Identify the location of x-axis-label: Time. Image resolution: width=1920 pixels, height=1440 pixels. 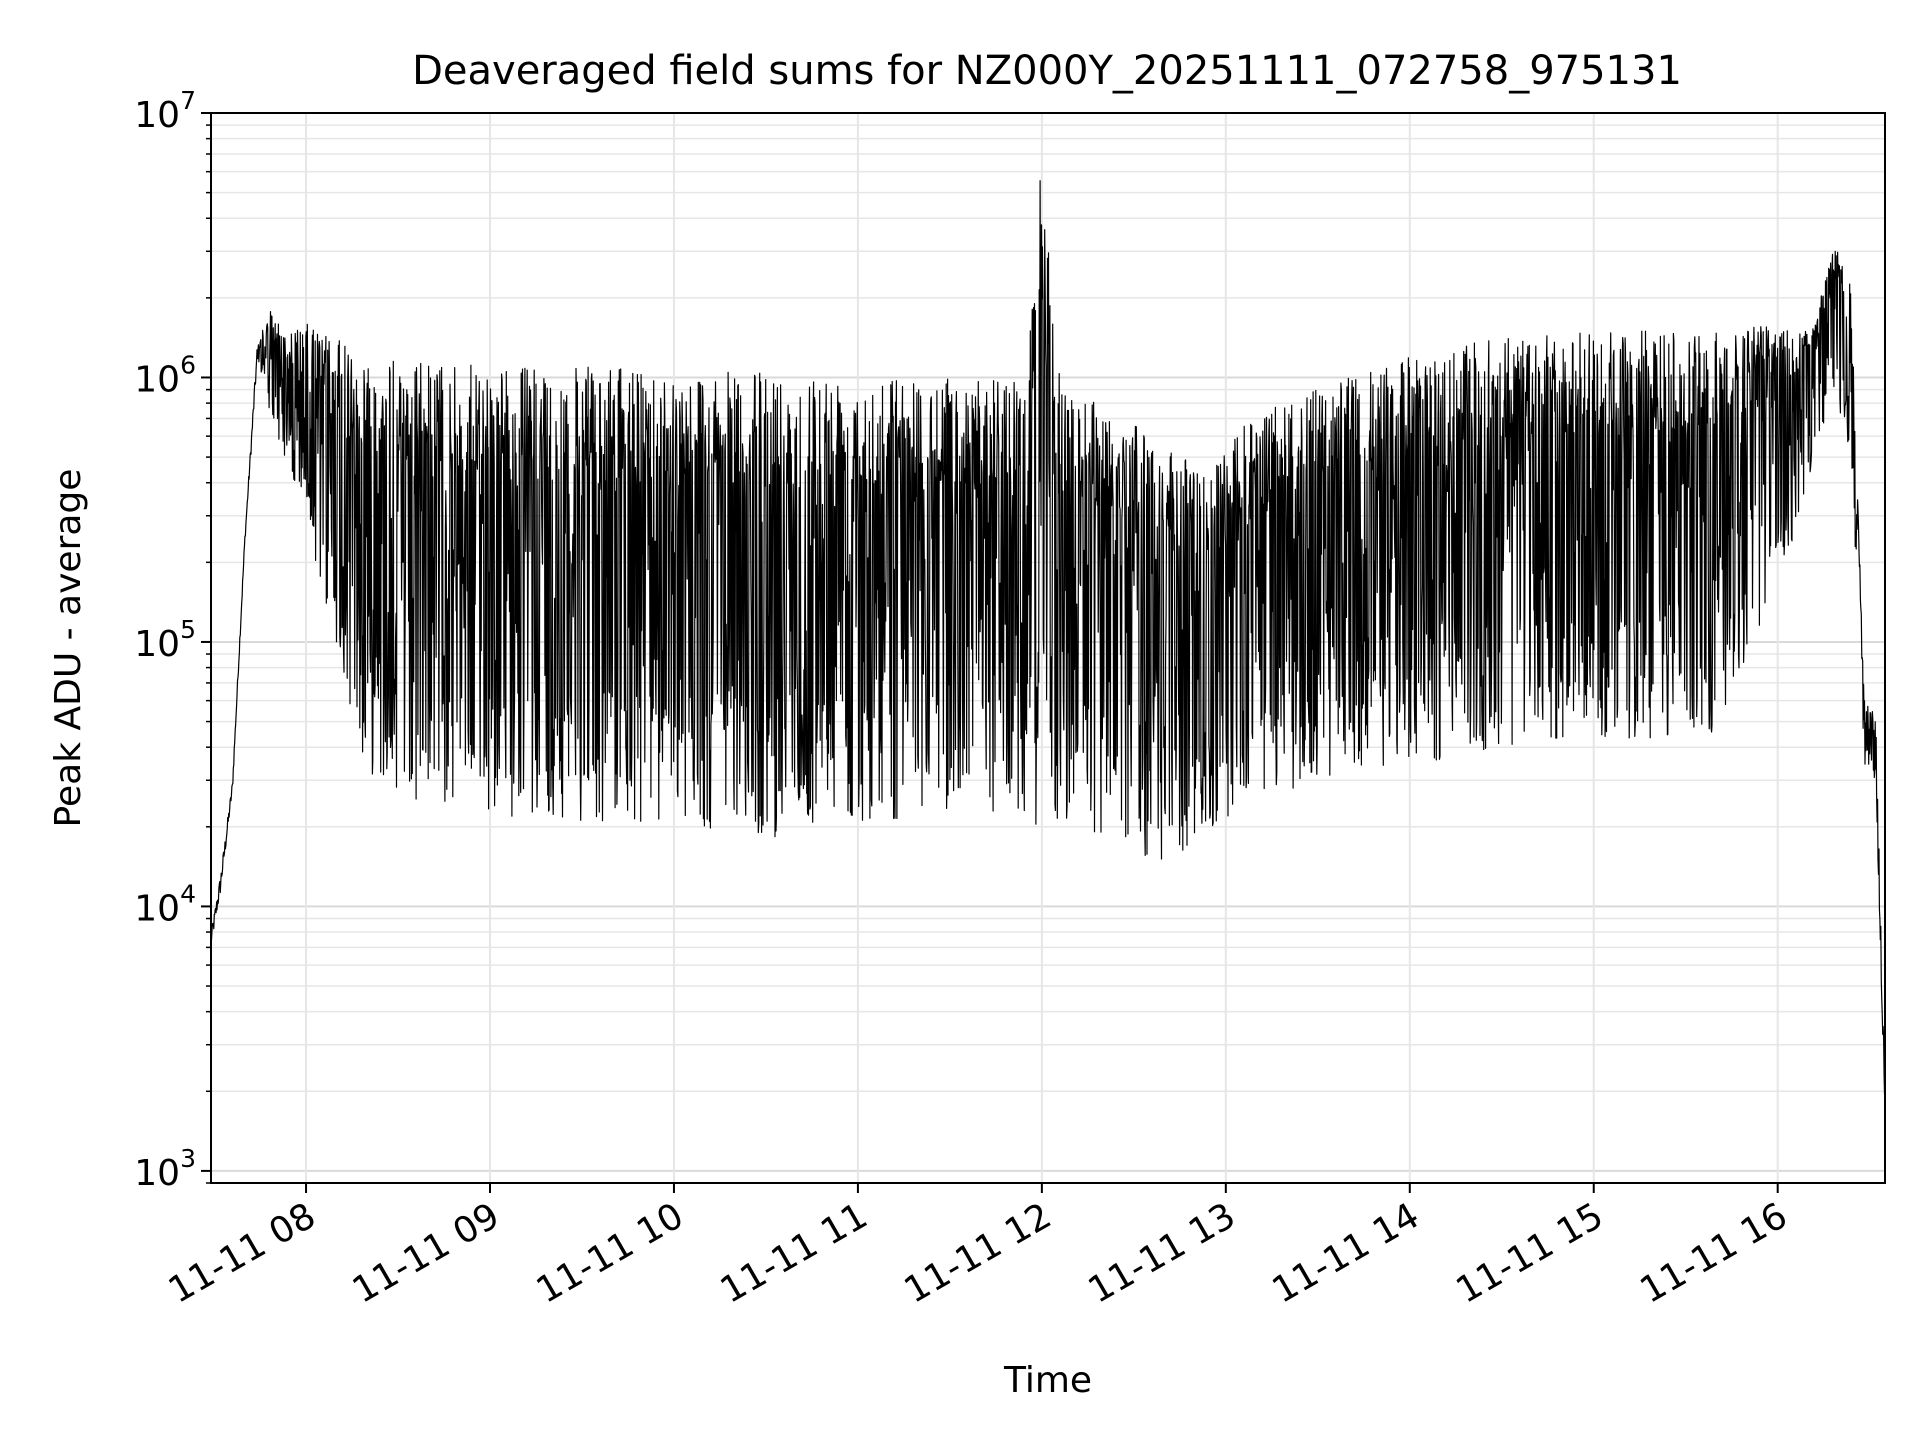
(1047, 1380).